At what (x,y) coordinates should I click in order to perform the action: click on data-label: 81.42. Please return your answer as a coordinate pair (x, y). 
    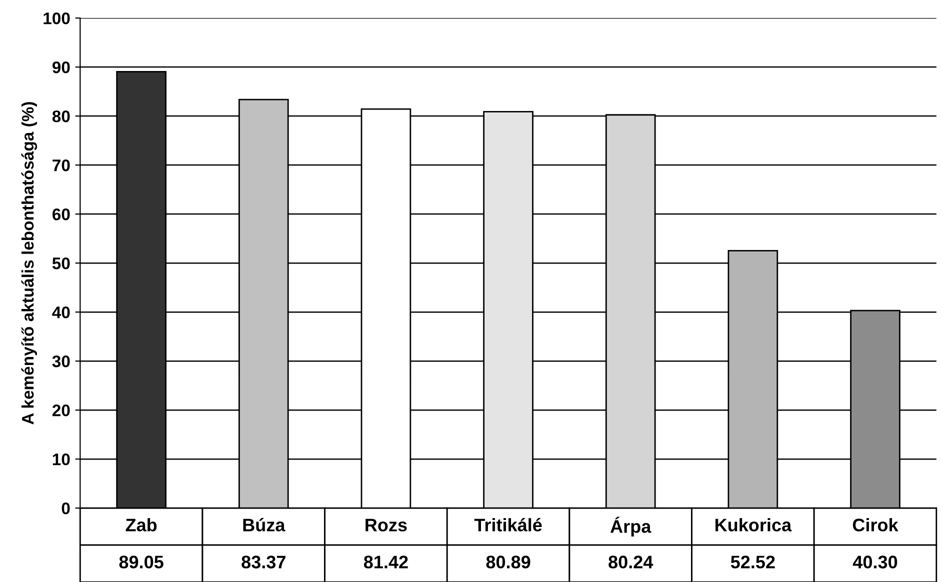
    Looking at the image, I should click on (386, 562).